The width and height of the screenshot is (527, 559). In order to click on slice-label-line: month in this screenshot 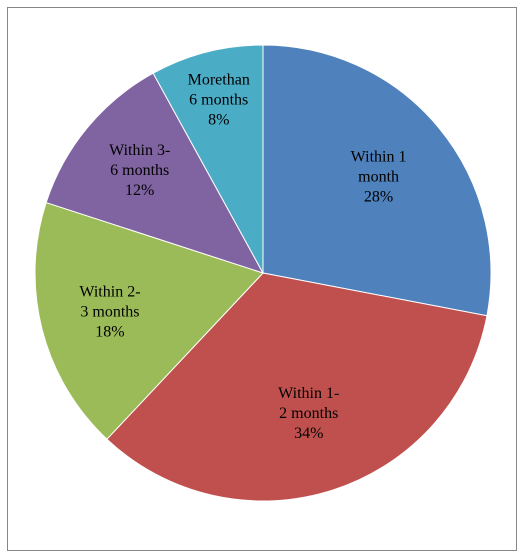, I will do `click(378, 176)`.